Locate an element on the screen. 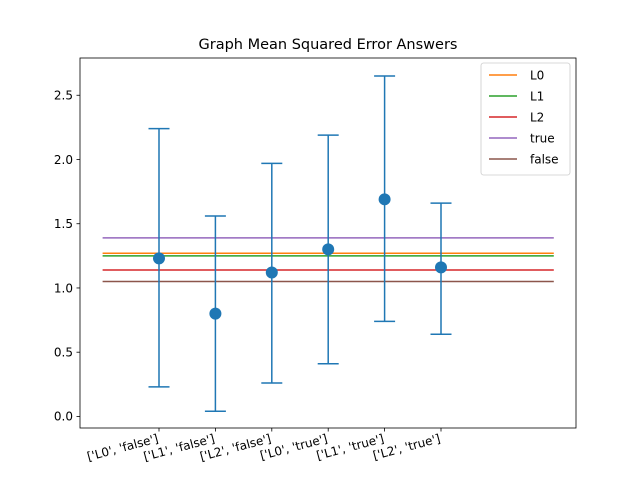 Image resolution: width=640 pixels, height=480 pixels. legend: L0 L1 L2 true false is located at coordinates (525, 119).